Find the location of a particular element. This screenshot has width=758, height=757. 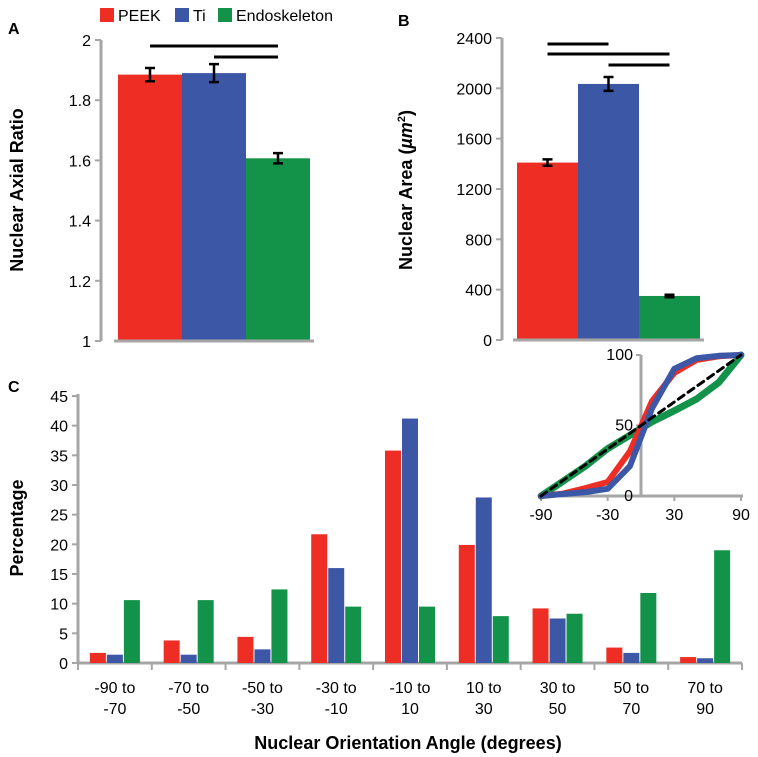

panel-a-y-tick-label: 1 is located at coordinates (86, 342).